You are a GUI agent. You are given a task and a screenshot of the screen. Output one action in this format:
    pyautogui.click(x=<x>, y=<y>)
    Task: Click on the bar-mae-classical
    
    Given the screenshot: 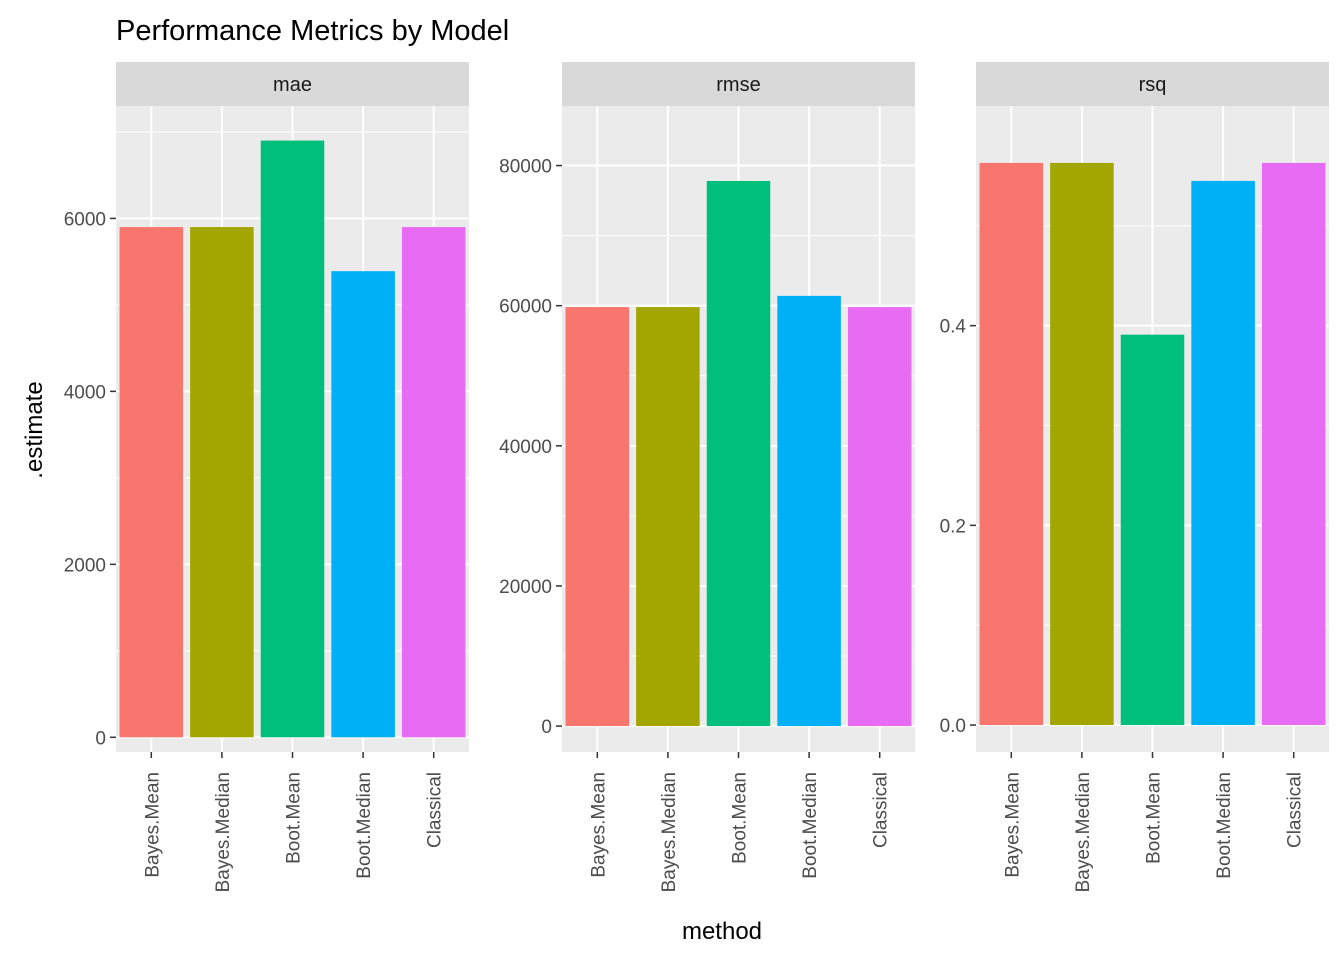 What is the action you would take?
    pyautogui.click(x=433, y=482)
    